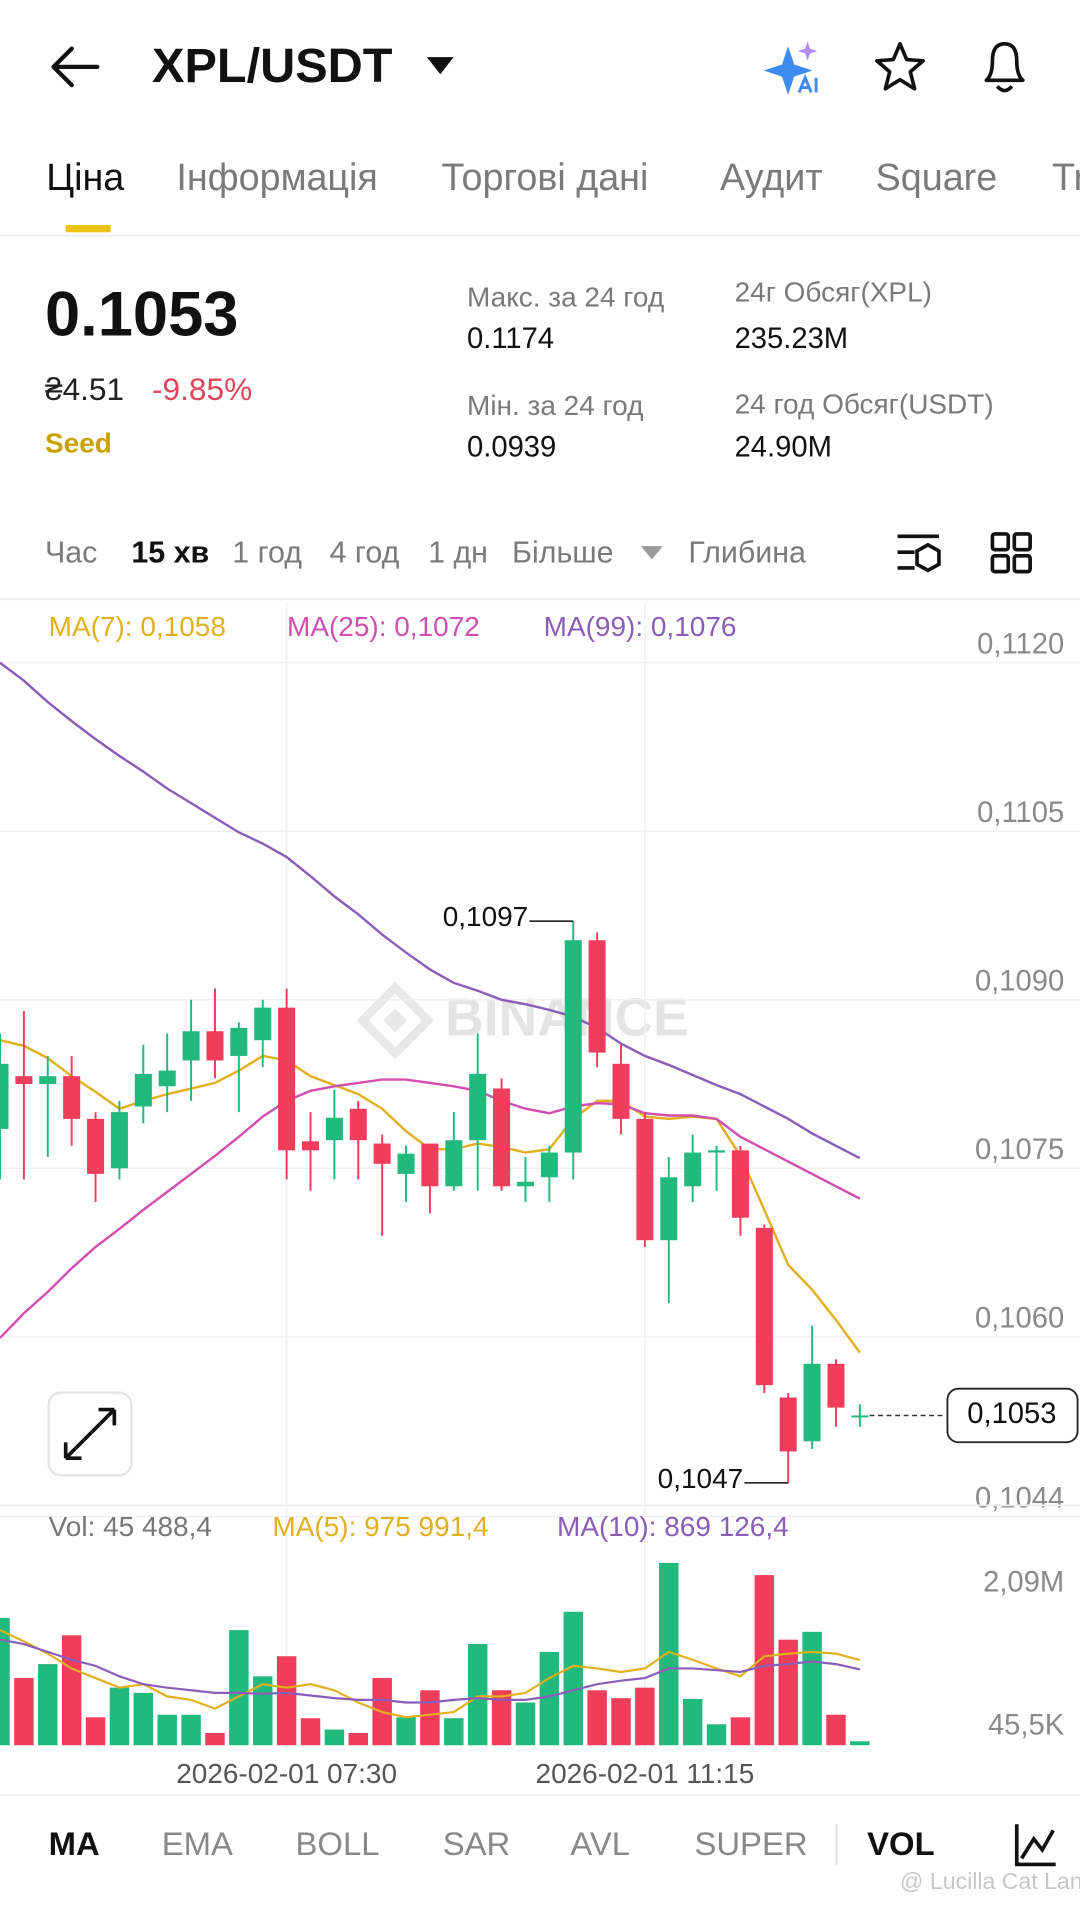  Describe the element at coordinates (338, 1843) in the screenshot. I see `indicator: BOLL` at that location.